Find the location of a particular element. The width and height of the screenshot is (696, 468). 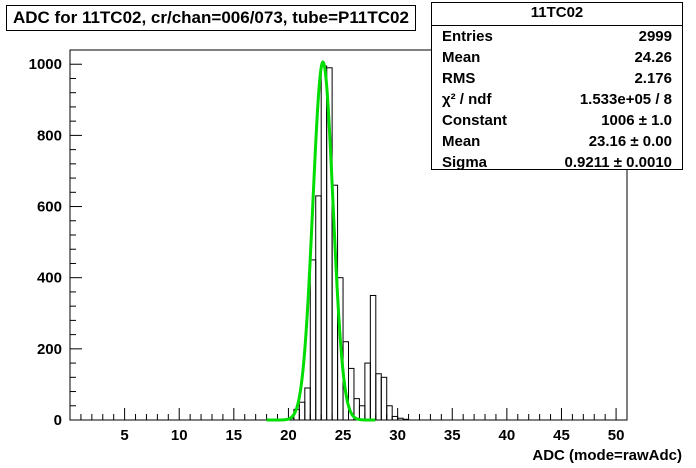

gaussian-fit-curve is located at coordinates (321, 241).